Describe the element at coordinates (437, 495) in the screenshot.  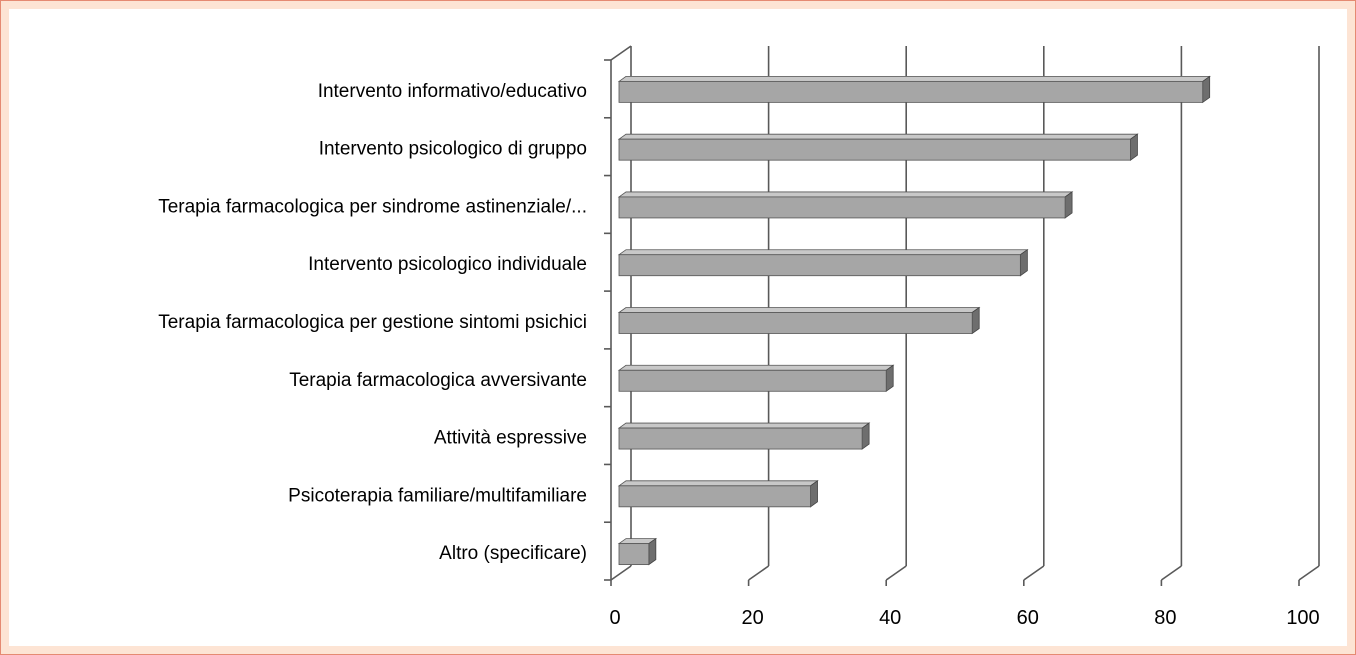
I see `category-label-7: Psicoterapia familiare/multifamiliare` at that location.